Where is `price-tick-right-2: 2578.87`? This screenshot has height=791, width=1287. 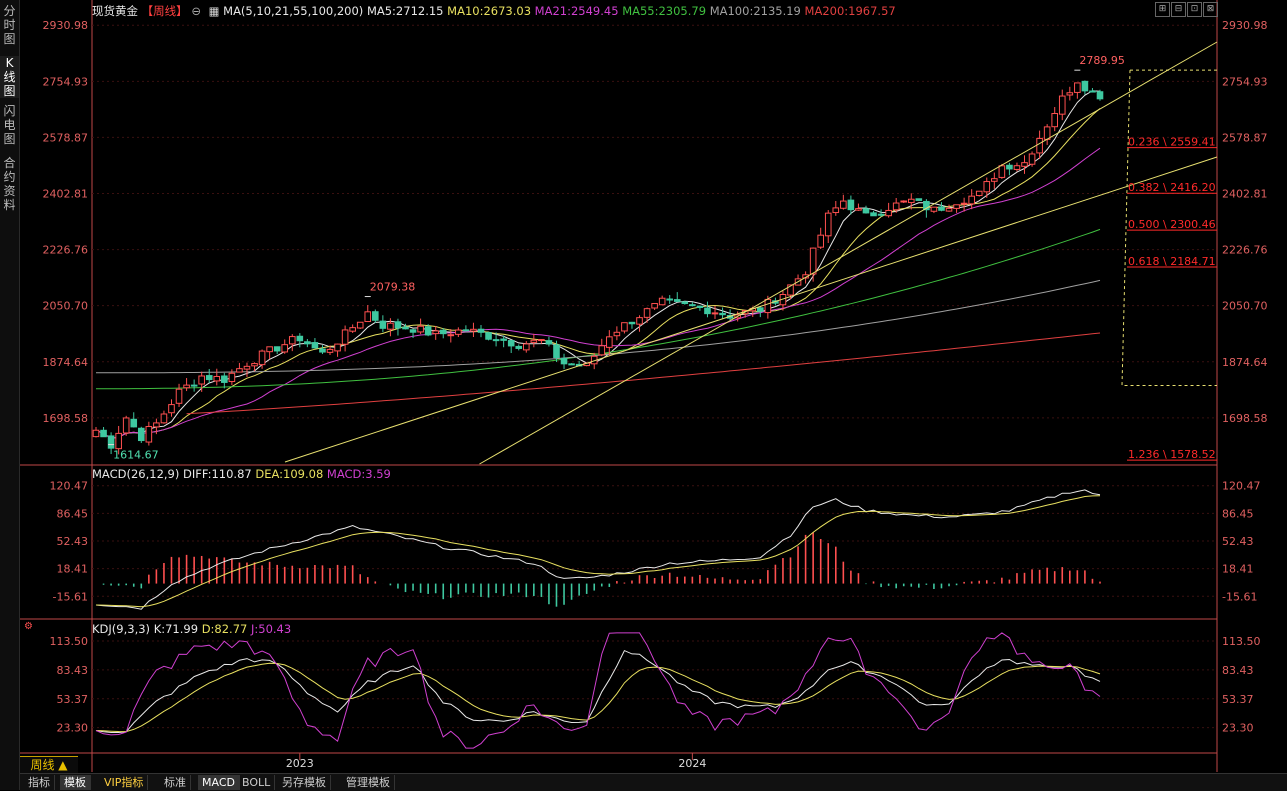 price-tick-right-2: 2578.87 is located at coordinates (1245, 137).